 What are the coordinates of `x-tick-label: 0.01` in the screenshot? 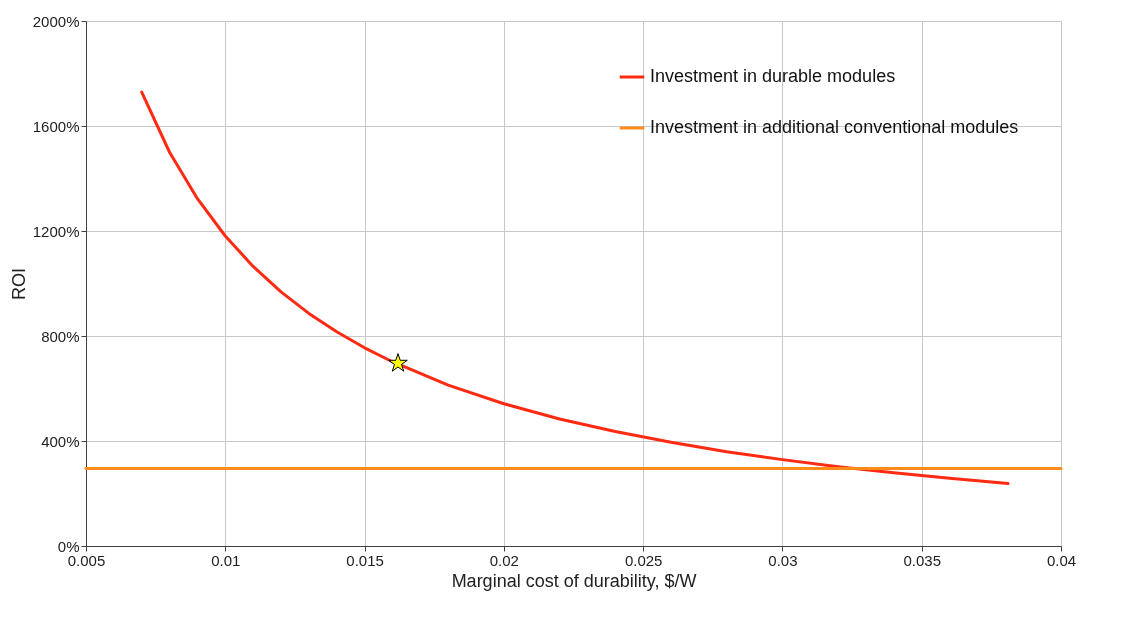 It's located at (226, 560).